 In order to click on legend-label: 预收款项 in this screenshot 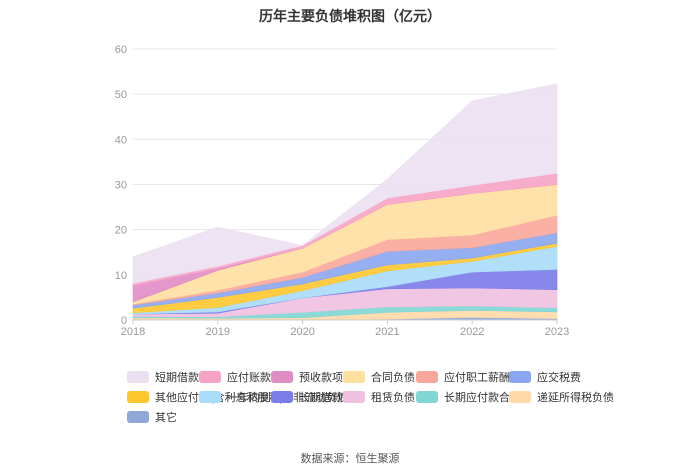, I will do `click(321, 378)`.